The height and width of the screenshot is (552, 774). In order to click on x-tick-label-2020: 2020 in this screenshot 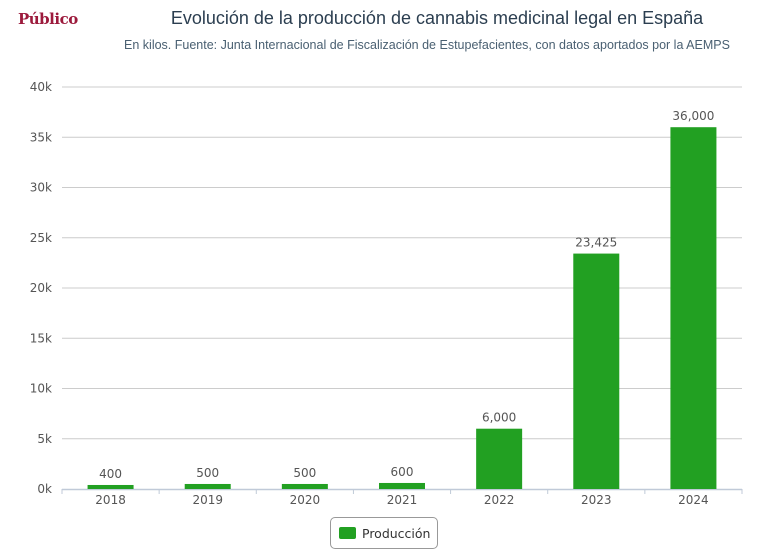, I will do `click(305, 500)`.